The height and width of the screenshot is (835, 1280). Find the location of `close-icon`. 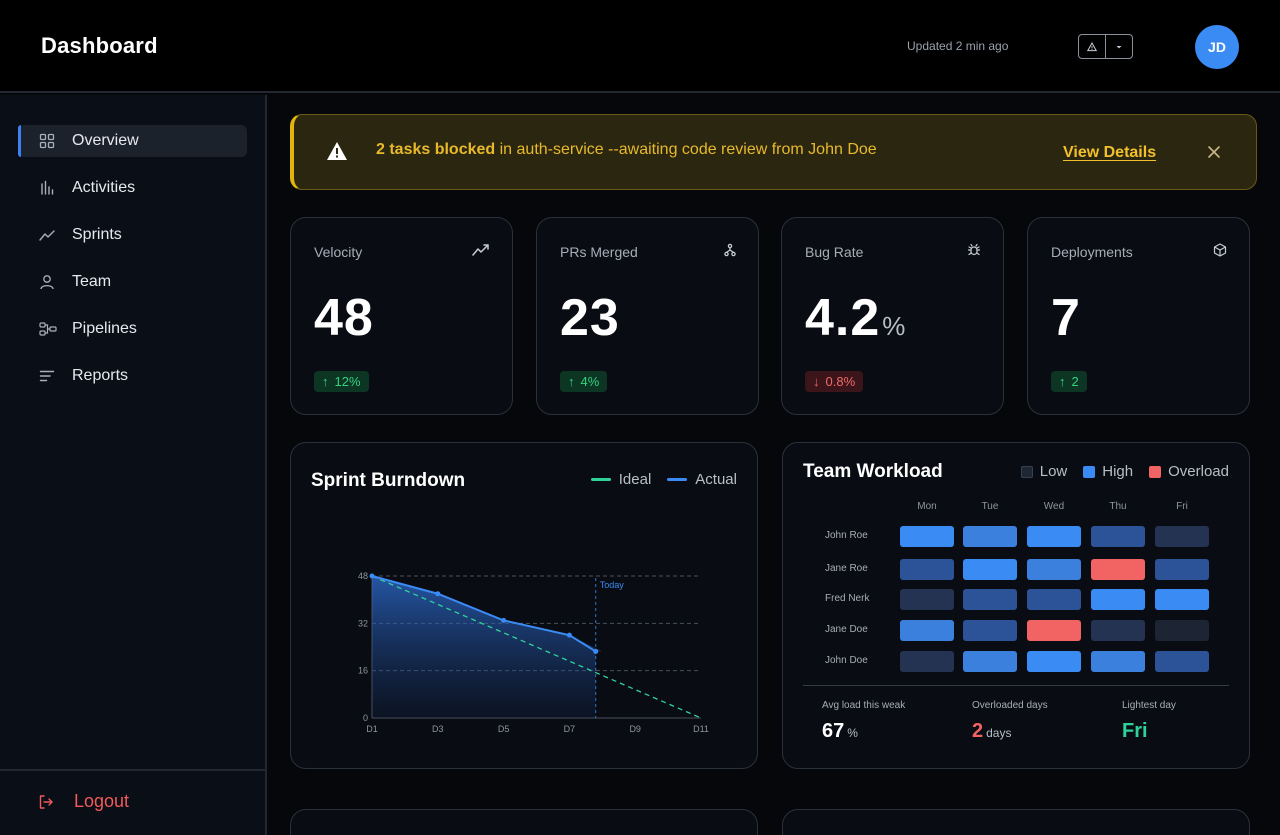

close-icon is located at coordinates (1214, 154).